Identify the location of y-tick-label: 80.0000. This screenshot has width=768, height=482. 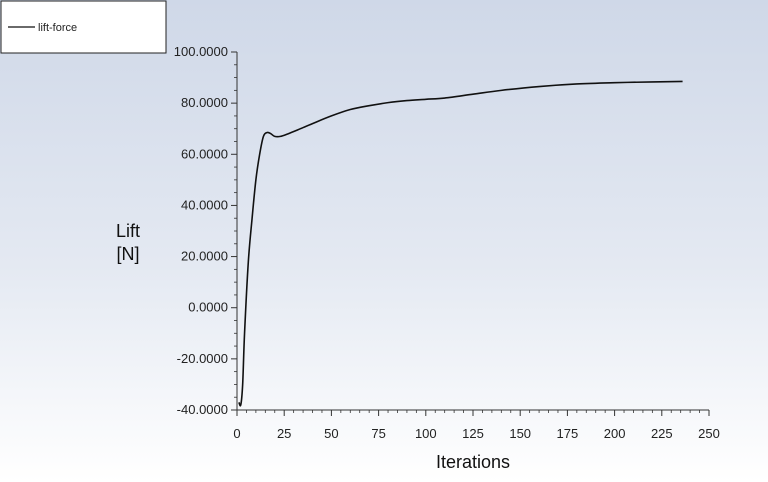
(204, 102).